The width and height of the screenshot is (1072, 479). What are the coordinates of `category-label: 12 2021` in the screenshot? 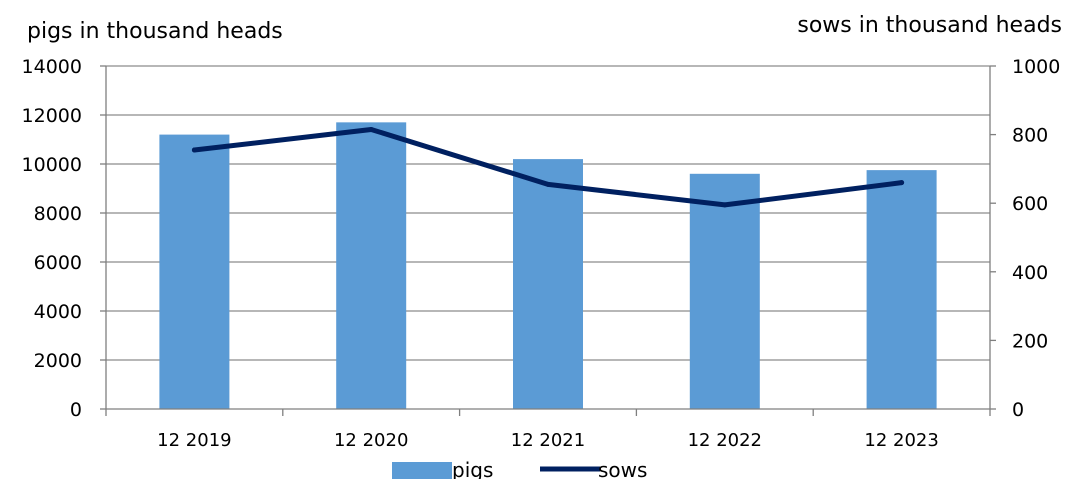 It's located at (548, 440).